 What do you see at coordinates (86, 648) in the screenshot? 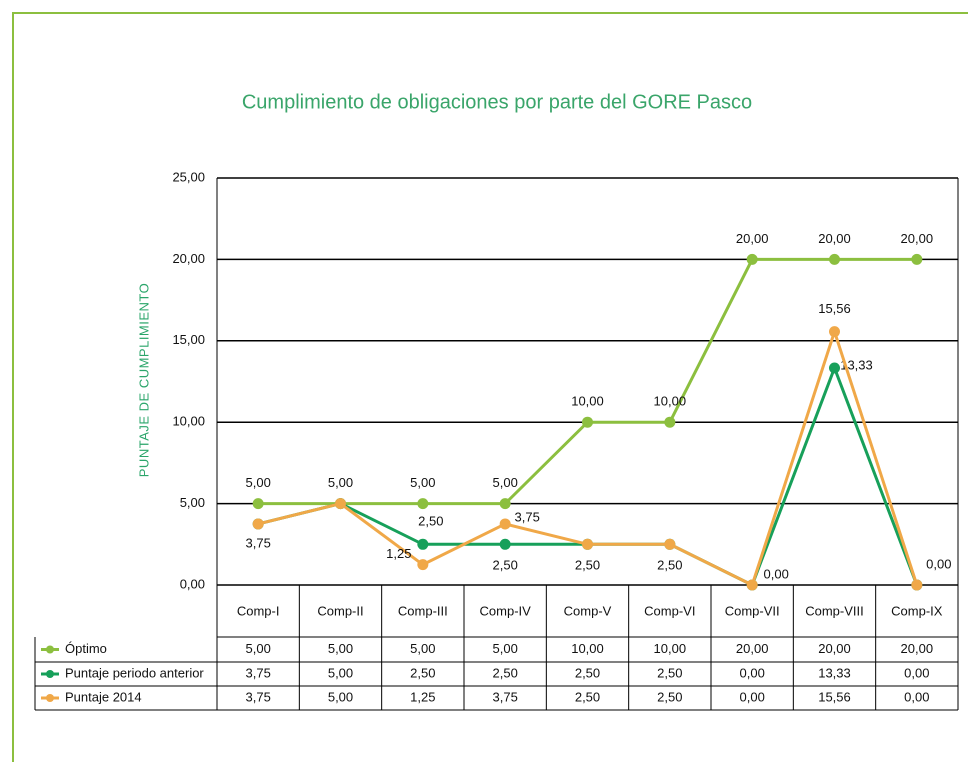
I see `legend-label: Óptimo` at bounding box center [86, 648].